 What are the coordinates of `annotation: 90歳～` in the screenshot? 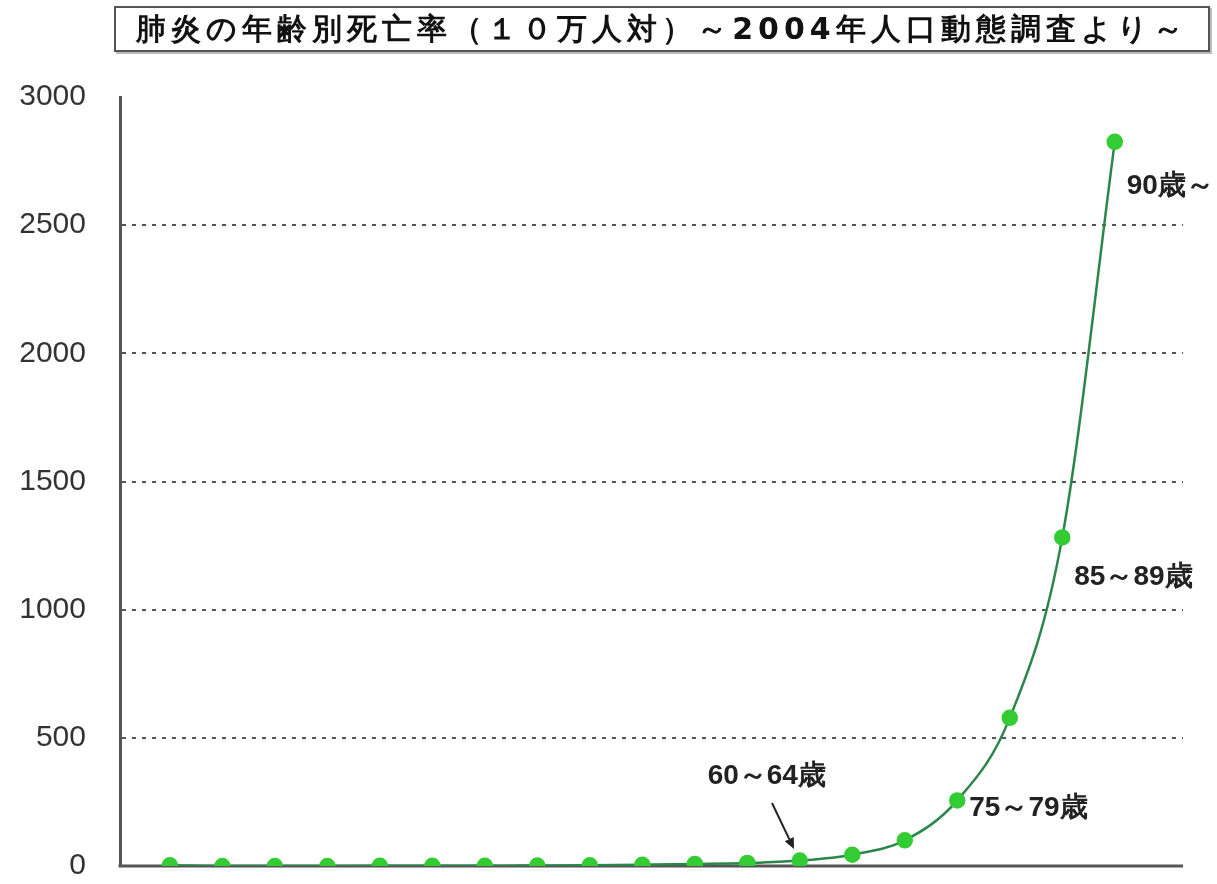 It's located at (1170, 184).